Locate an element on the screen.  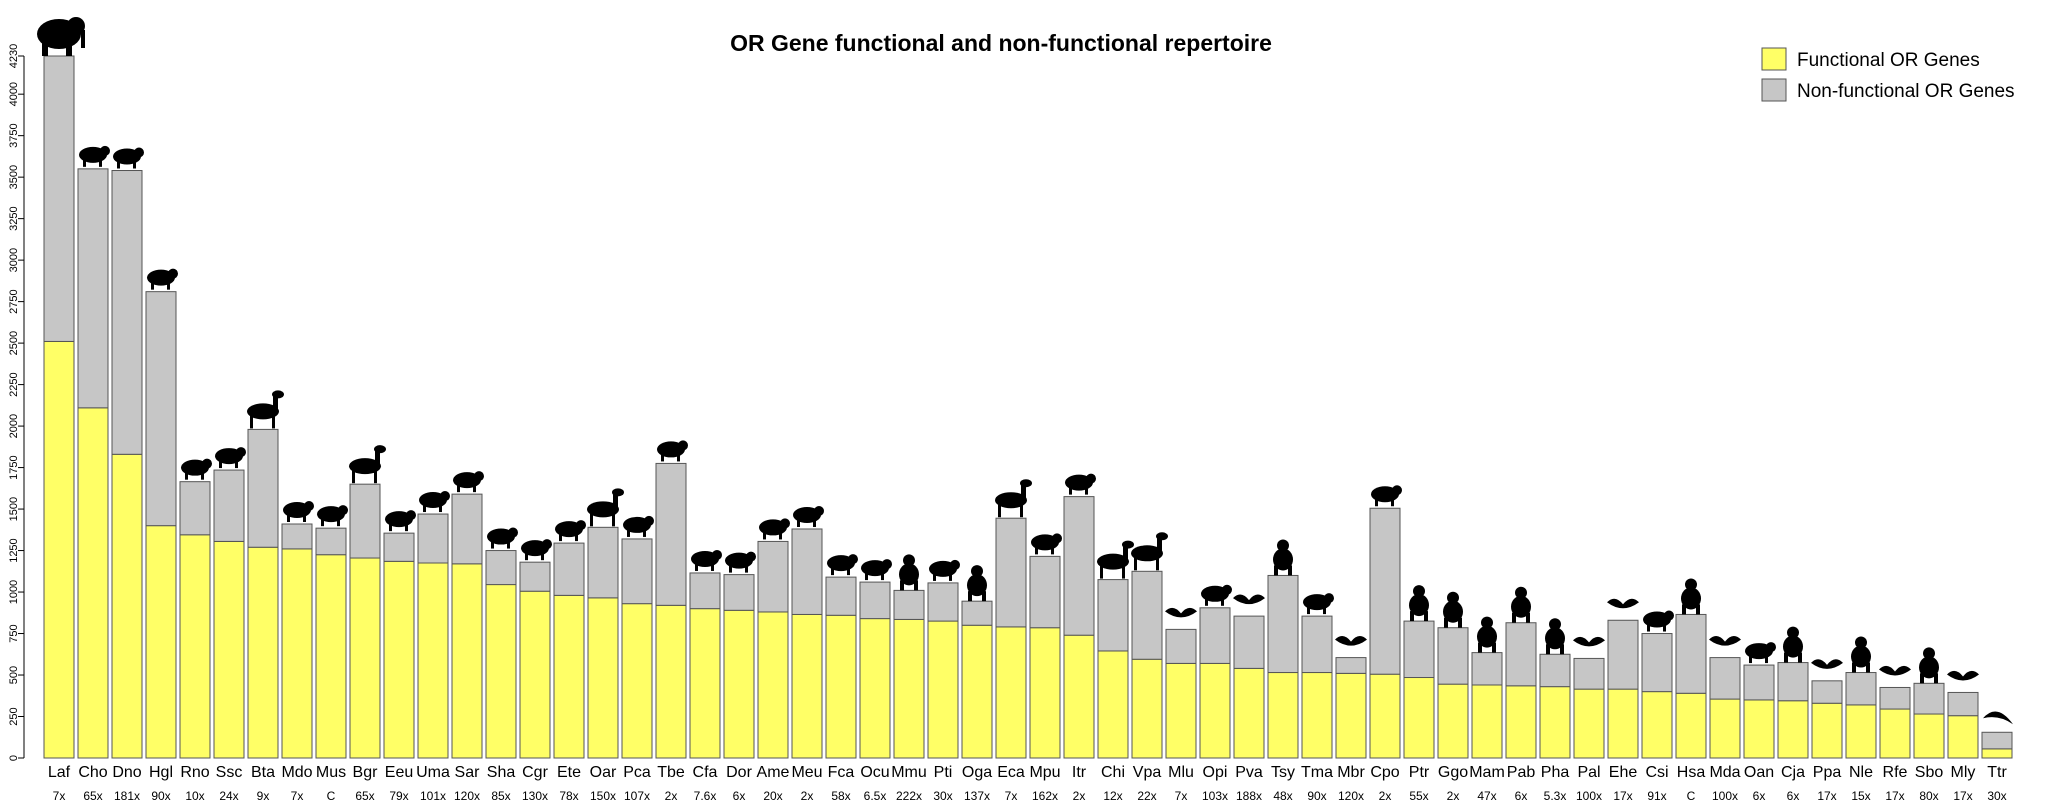
x-tick-label: Mbr is located at coordinates (1351, 772).